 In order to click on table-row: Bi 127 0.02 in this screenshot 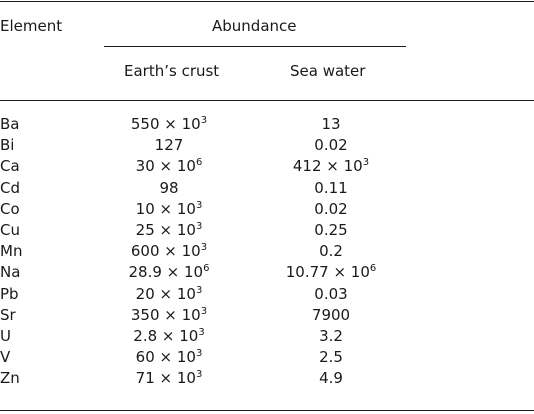, I will do `click(267, 145)`.